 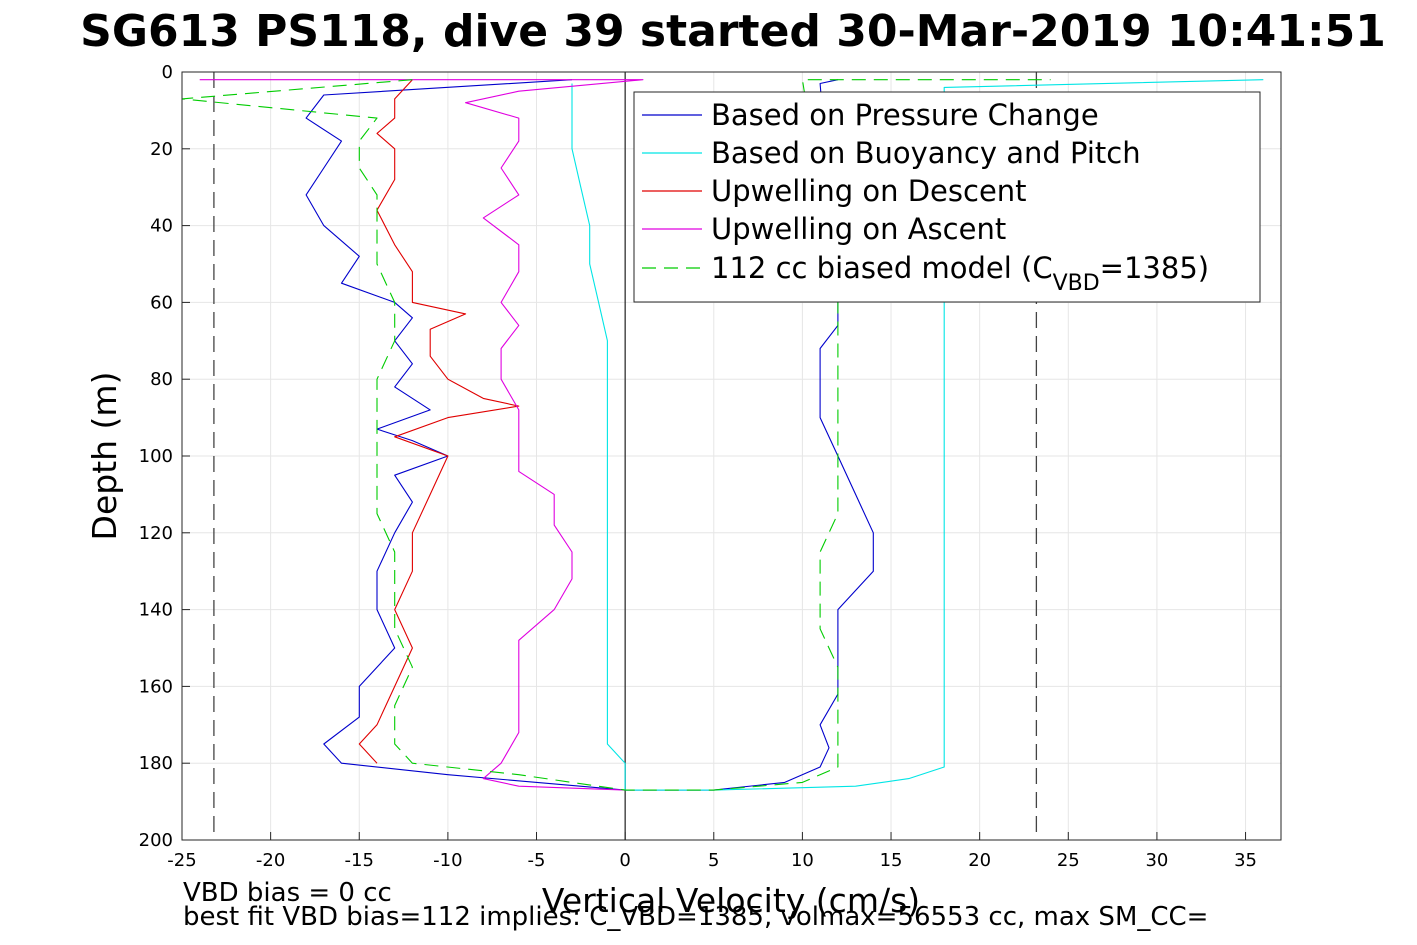 What do you see at coordinates (858, 229) in the screenshot?
I see `legend-label-upwelling-ascent: Upwelling on Ascent` at bounding box center [858, 229].